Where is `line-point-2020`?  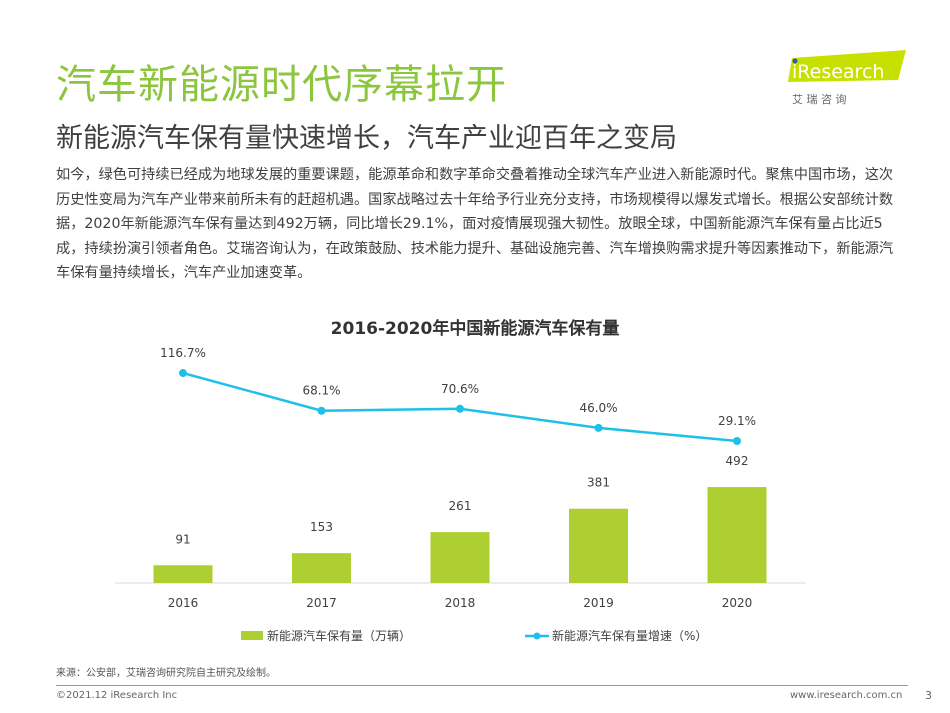 line-point-2020 is located at coordinates (737, 441).